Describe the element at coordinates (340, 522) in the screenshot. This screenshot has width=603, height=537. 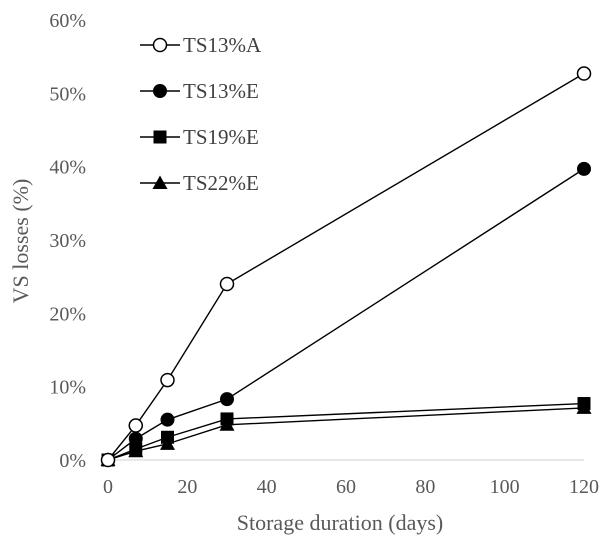
I see `x-axis-title: Storage duration (days)` at that location.